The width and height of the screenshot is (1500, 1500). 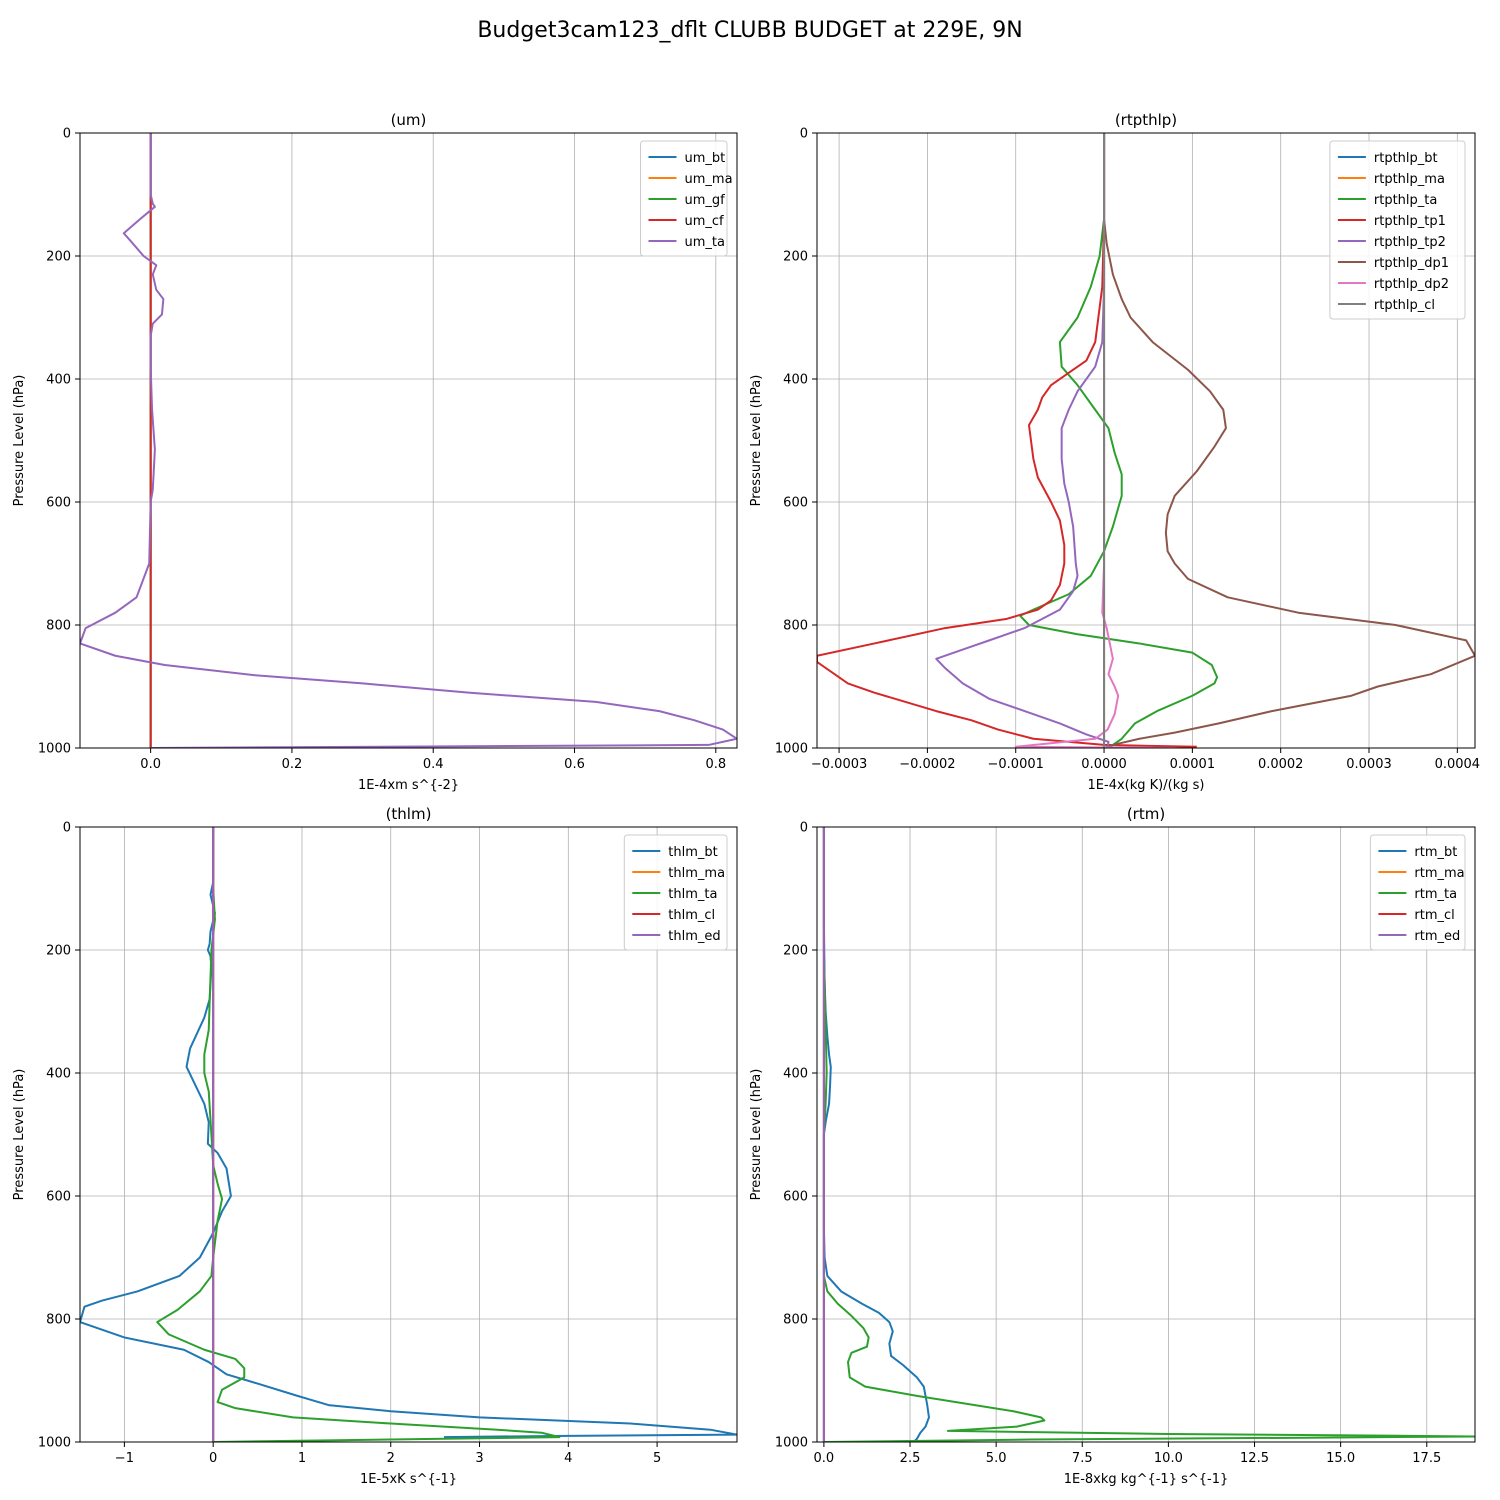 What do you see at coordinates (691, 915) in the screenshot?
I see `legend-entry: thlm_cl` at bounding box center [691, 915].